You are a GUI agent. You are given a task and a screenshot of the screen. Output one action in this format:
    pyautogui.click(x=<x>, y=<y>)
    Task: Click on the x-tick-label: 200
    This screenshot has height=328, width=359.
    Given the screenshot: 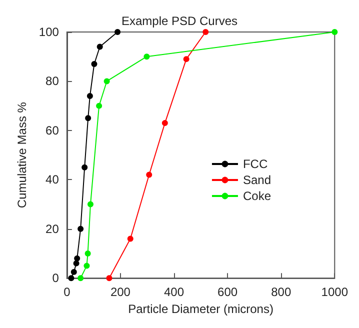 What is the action you would take?
    pyautogui.click(x=120, y=292)
    